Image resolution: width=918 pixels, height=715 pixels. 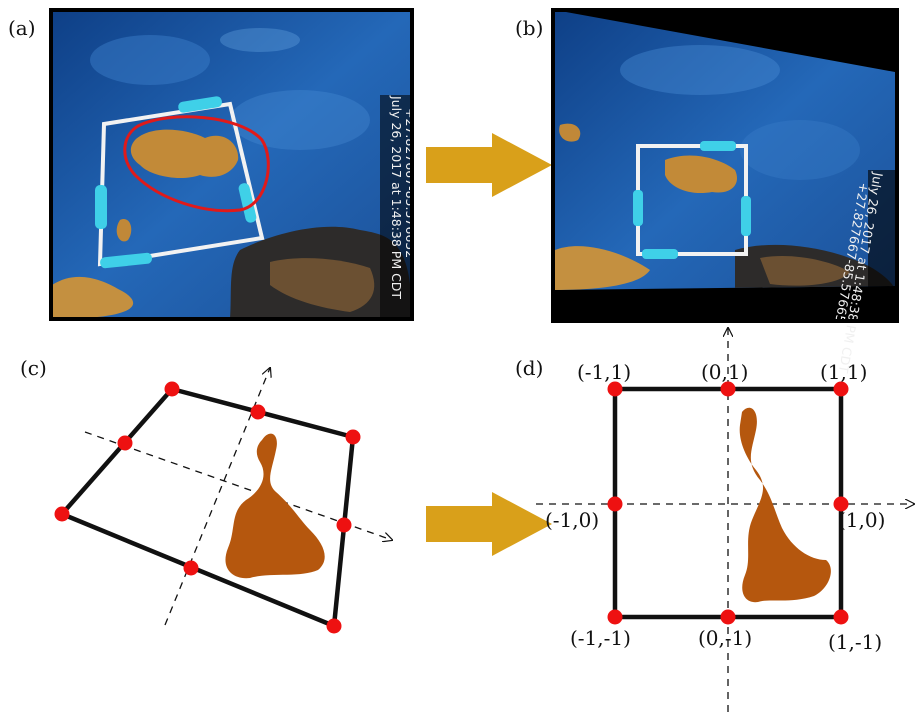 What do you see at coordinates (600, 638) in the screenshot?
I see `coord-label-bottom-left: (-1,-1)` at bounding box center [600, 638].